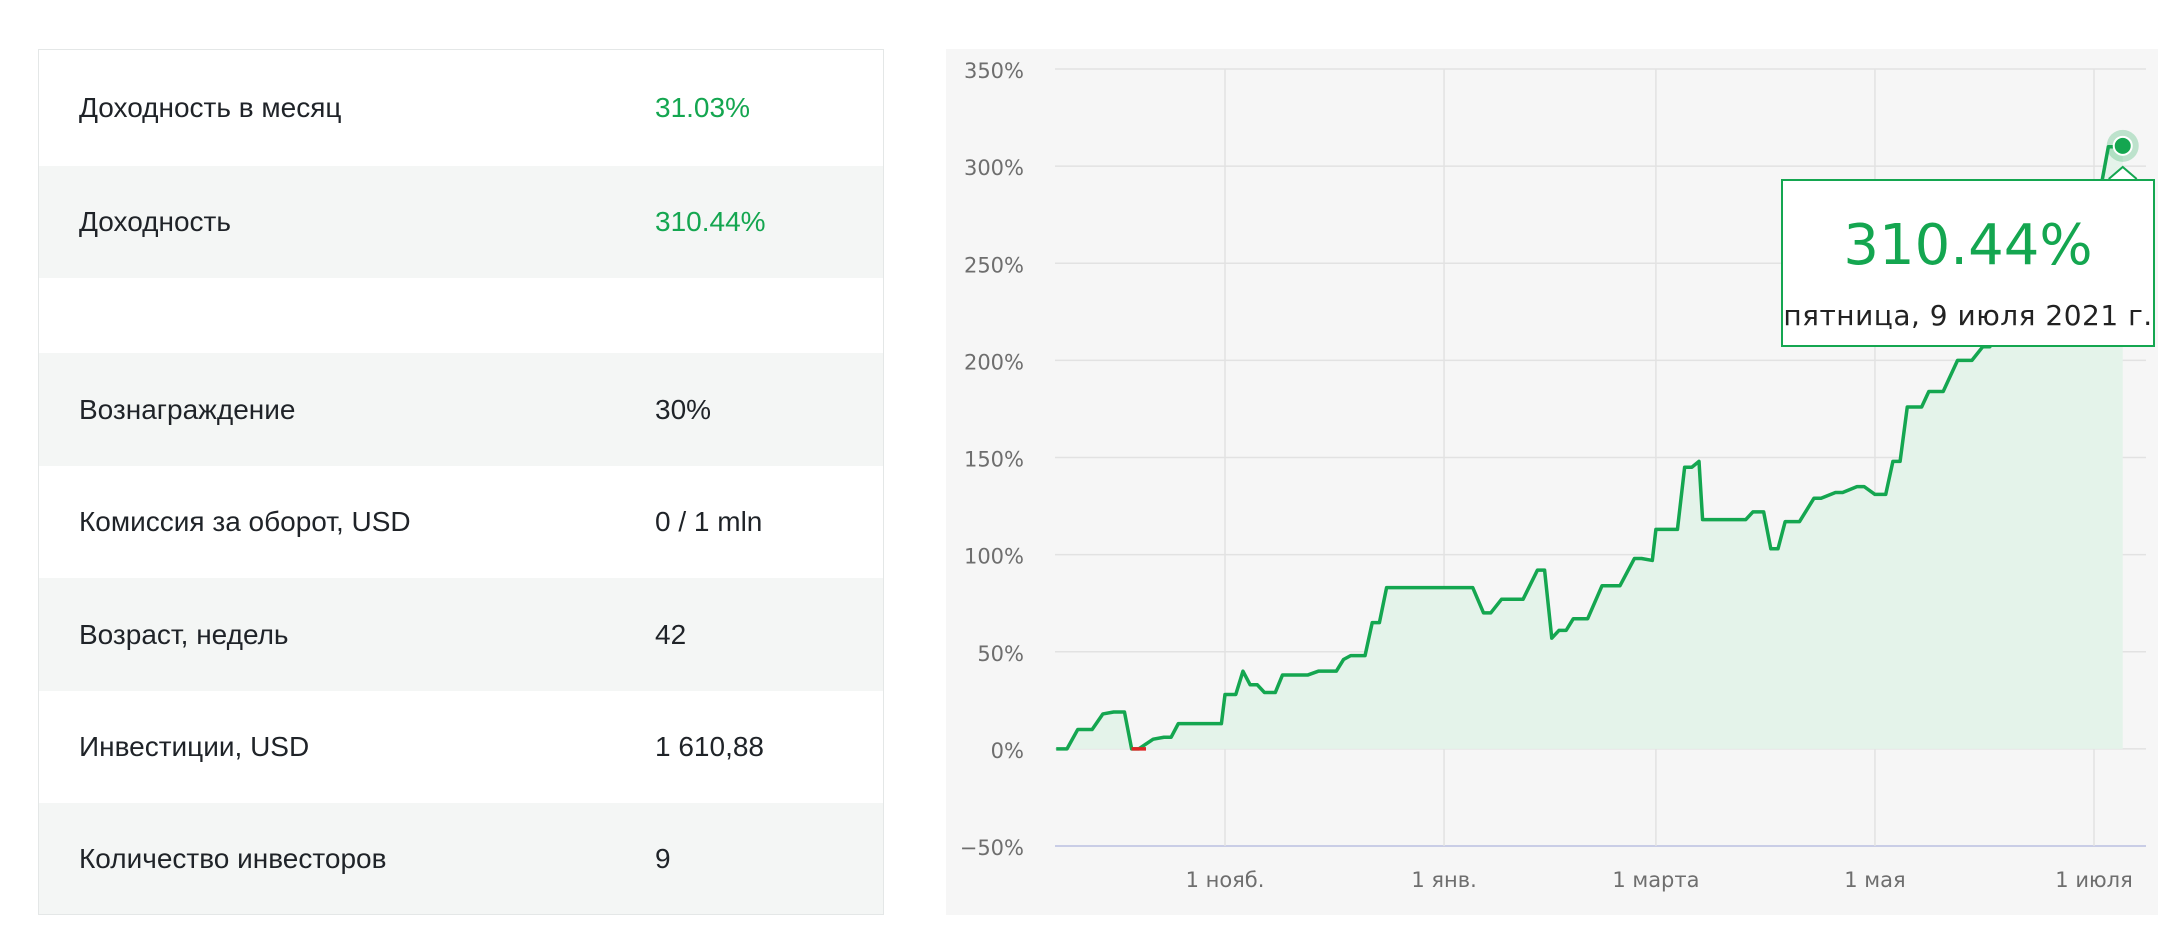 This screenshot has width=2182, height=946. Describe the element at coordinates (709, 521) in the screenshot. I see `stats-value: 0 / 1 mln` at that location.